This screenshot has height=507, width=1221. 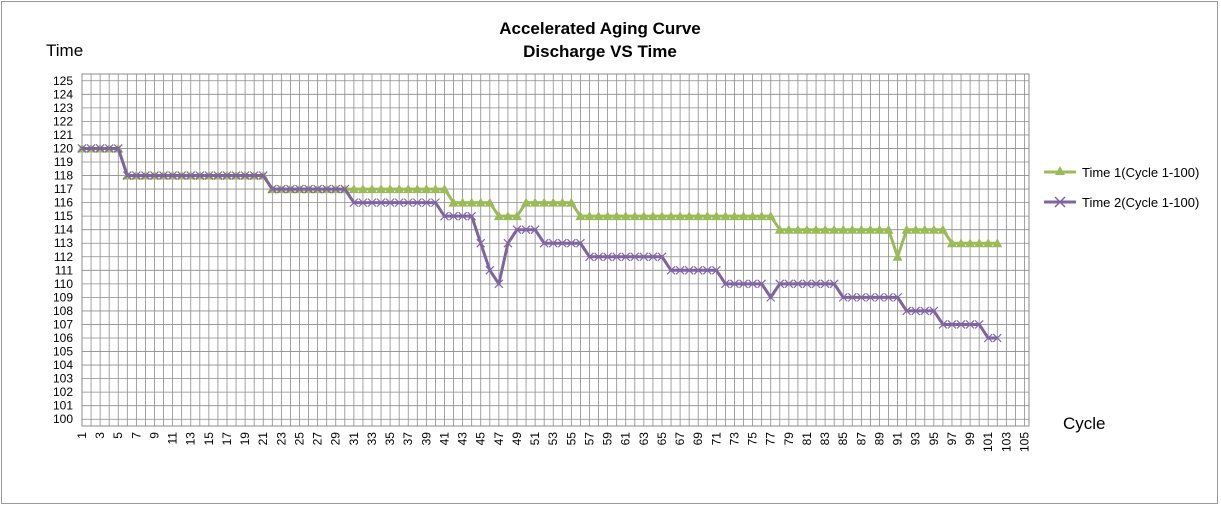 I want to click on y-axis-label: Time, so click(x=65, y=50).